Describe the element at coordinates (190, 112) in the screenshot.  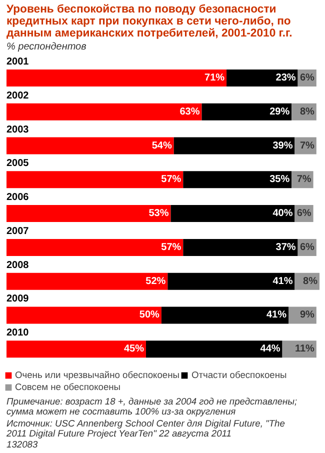
I see `data-label: 63%` at that location.